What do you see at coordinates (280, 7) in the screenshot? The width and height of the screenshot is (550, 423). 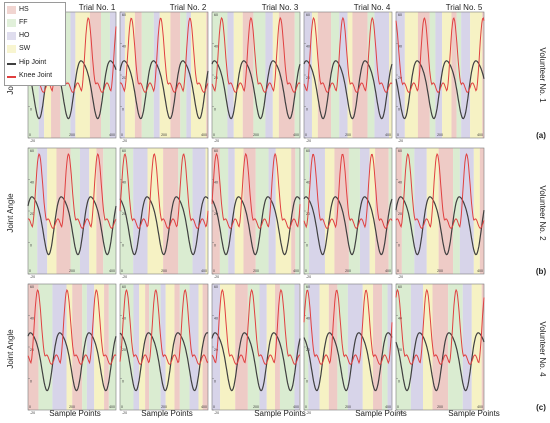 I see `column-title-3: Trial No. 3` at bounding box center [280, 7].